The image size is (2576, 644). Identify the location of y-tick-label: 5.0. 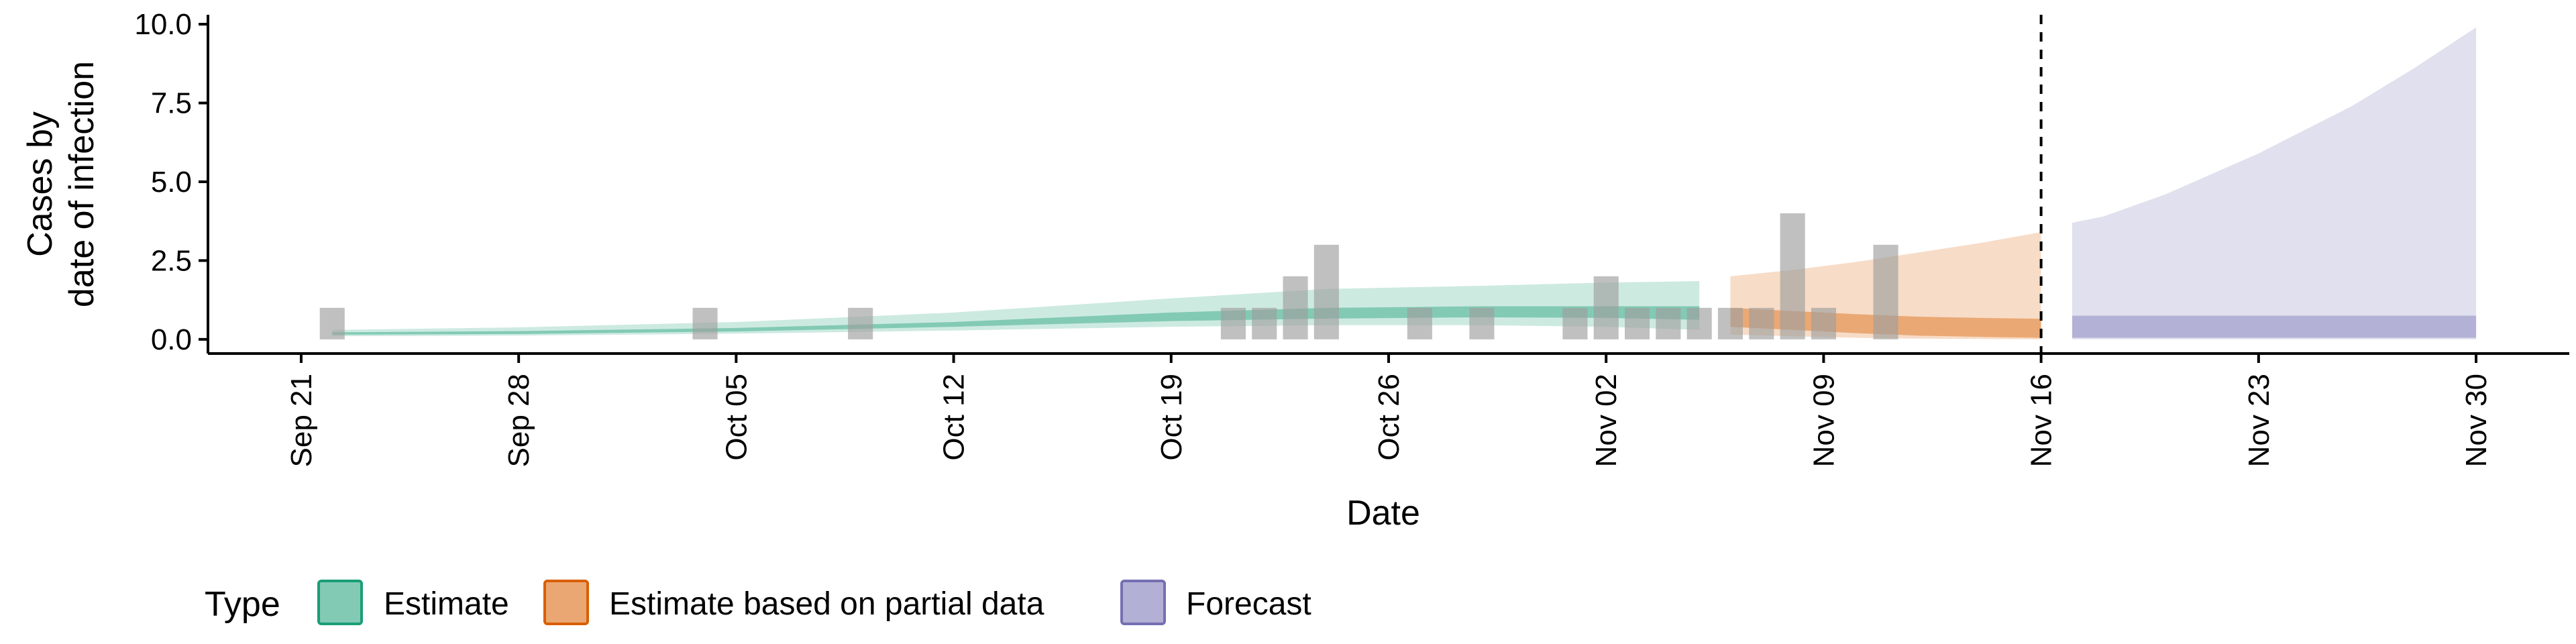
(171, 182).